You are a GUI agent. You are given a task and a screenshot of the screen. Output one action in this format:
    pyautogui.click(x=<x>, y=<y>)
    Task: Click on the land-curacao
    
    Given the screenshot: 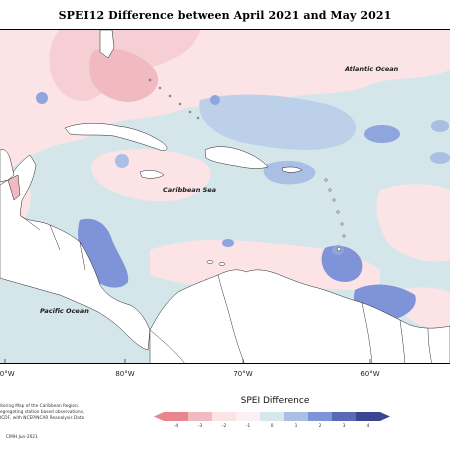 What is the action you would take?
    pyautogui.click(x=222, y=264)
    